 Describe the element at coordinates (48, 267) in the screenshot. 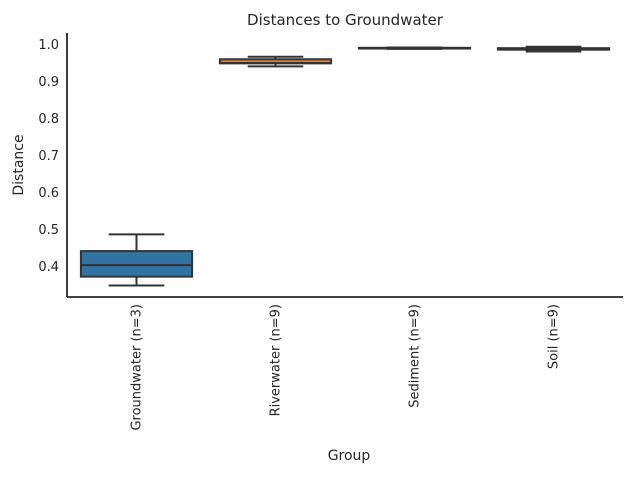

I see `y-tick-label: 0.4` at that location.